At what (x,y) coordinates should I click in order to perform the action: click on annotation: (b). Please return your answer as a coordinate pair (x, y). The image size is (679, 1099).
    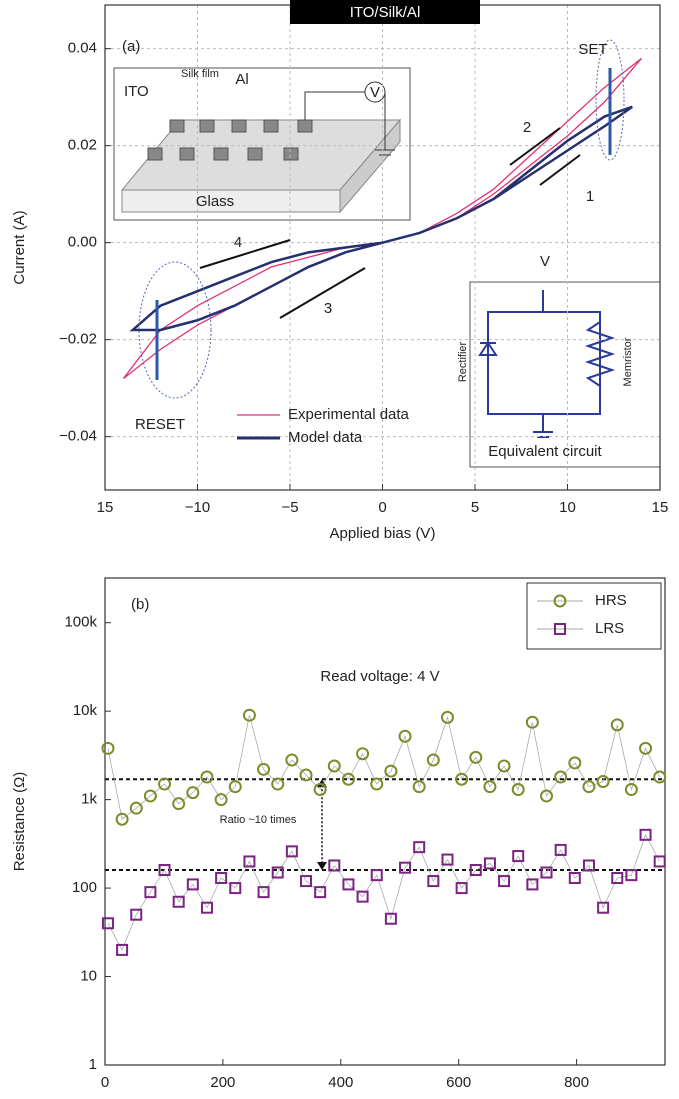
    Looking at the image, I should click on (140, 604).